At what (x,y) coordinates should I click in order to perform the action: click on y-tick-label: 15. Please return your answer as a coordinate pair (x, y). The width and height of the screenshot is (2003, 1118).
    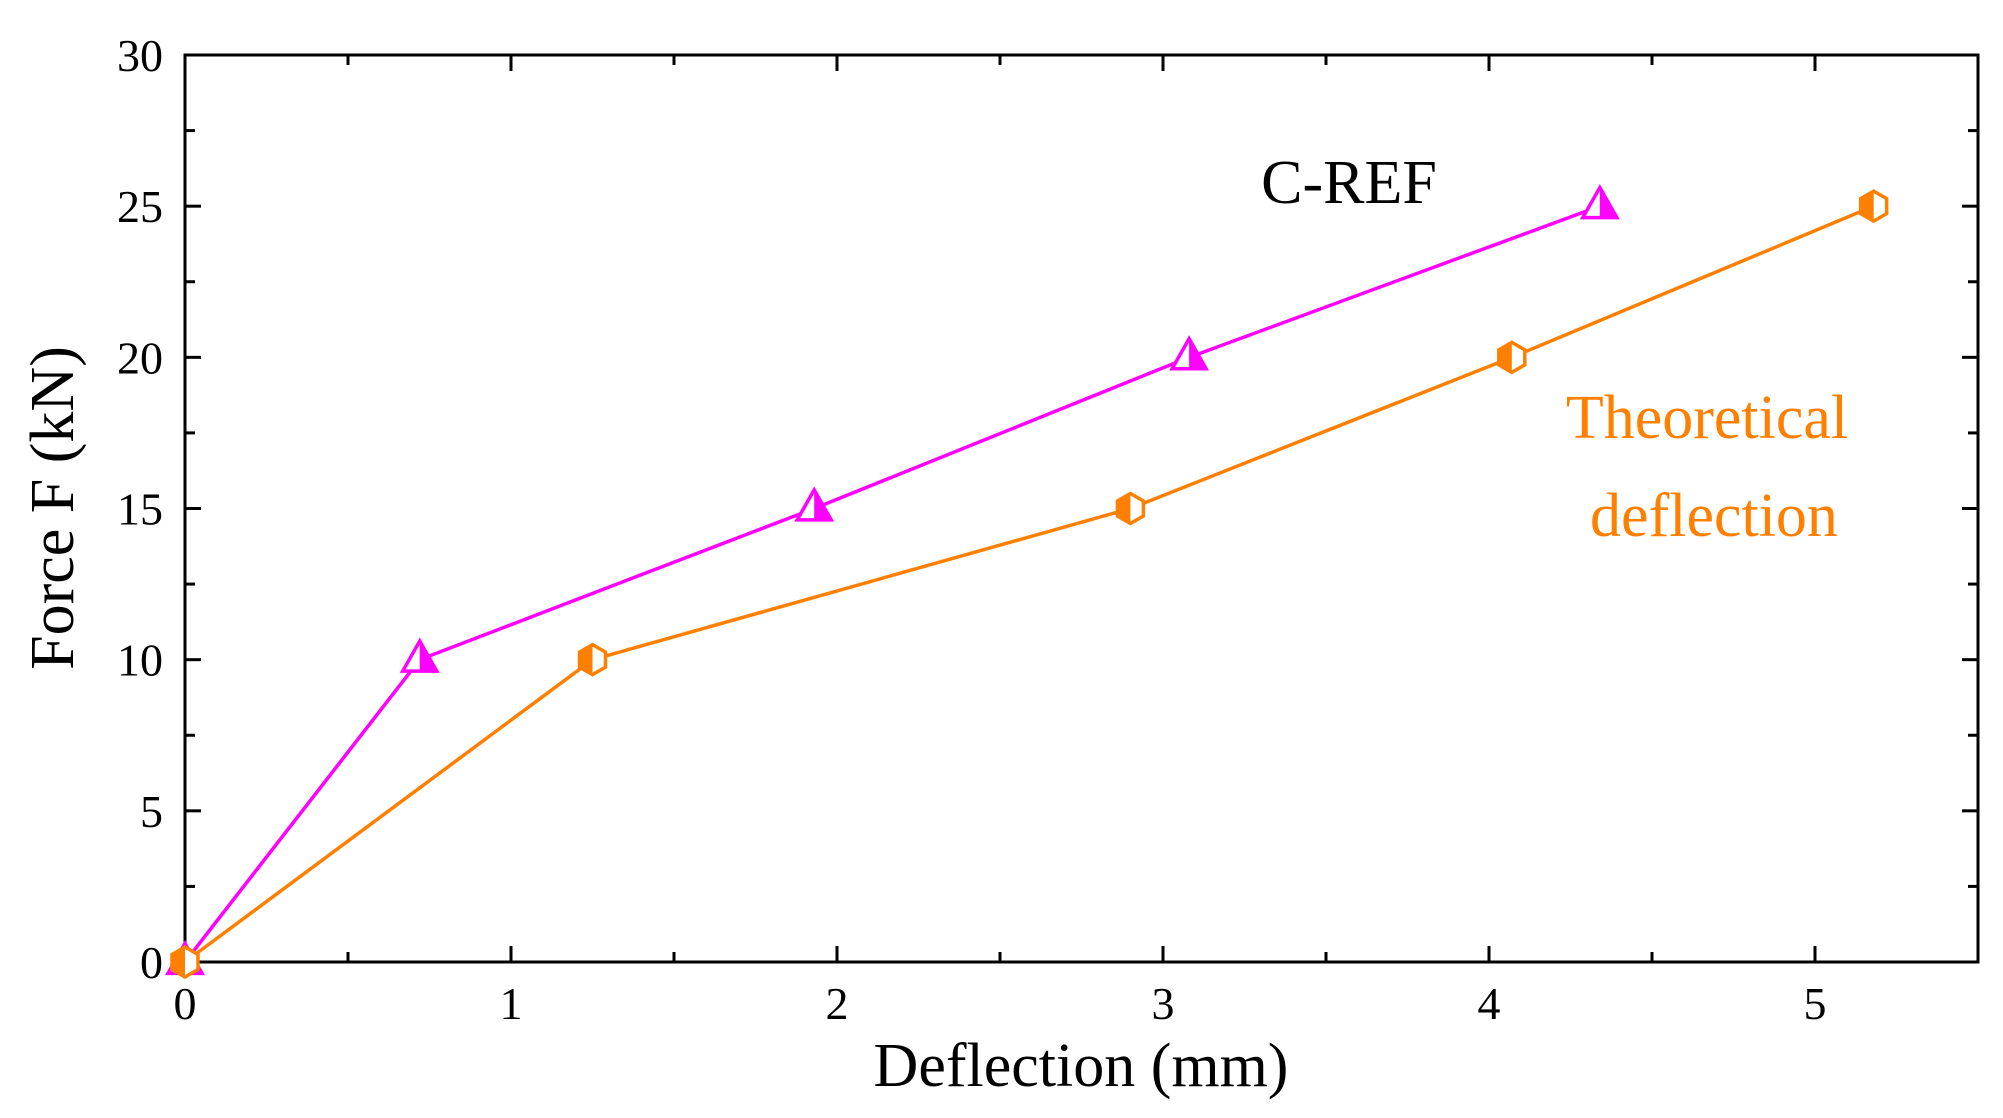
    Looking at the image, I should click on (140, 509).